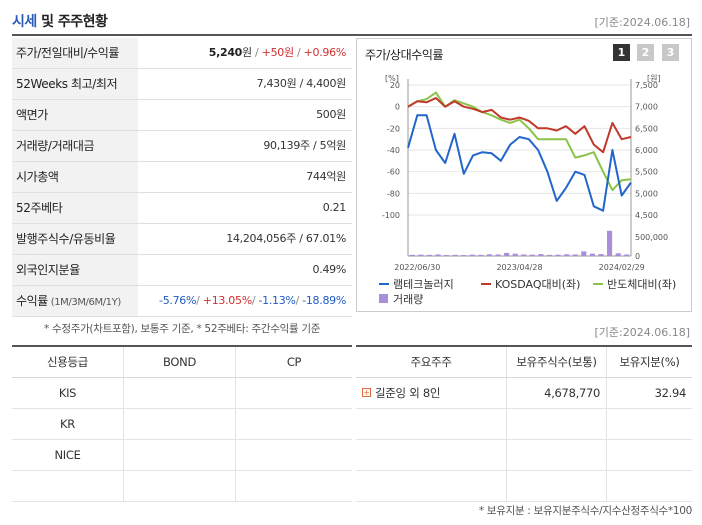 The width and height of the screenshot is (702, 525). What do you see at coordinates (286, 238) in the screenshot?
I see `quote-value: 14,204,056주 / 67.01%` at bounding box center [286, 238].